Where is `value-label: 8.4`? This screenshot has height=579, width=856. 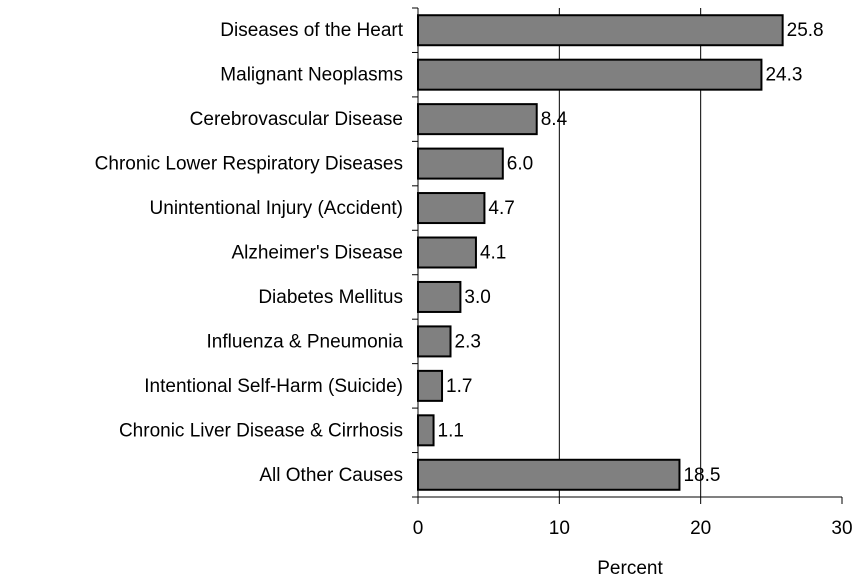
value-label: 8.4 is located at coordinates (554, 119).